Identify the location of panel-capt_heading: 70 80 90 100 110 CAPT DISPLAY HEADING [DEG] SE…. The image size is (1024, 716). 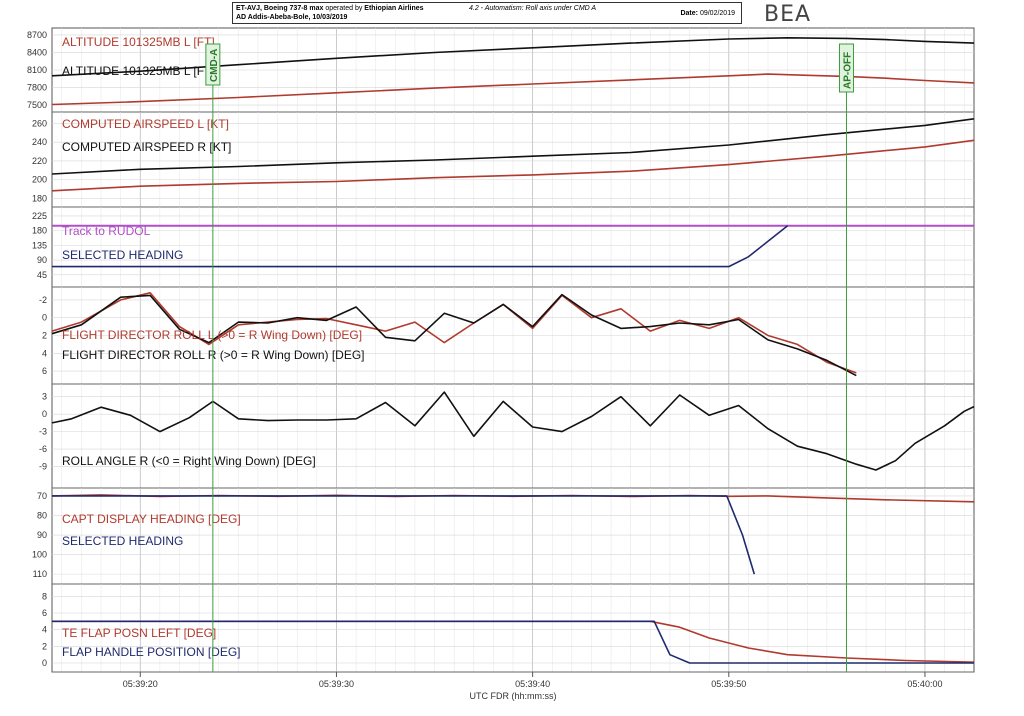
(503, 536).